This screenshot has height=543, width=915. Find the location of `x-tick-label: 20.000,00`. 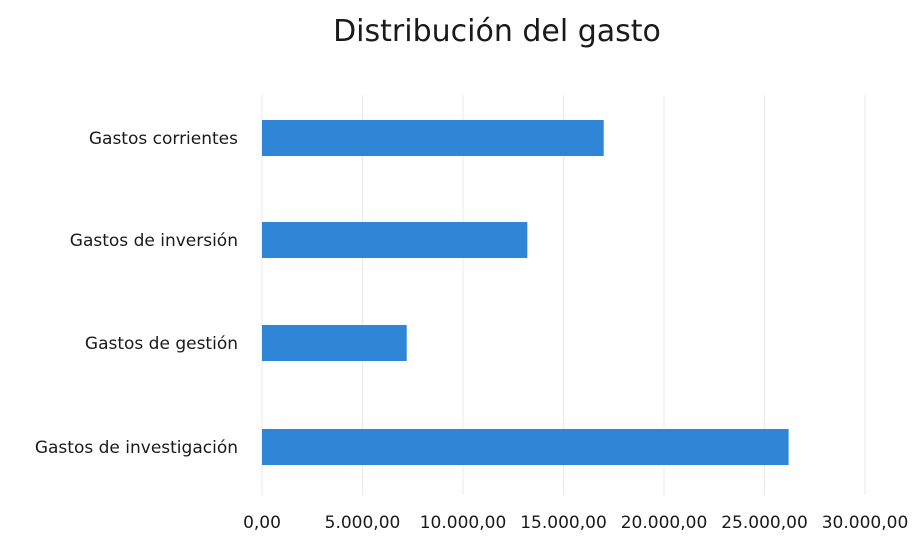

x-tick-label: 20.000,00 is located at coordinates (664, 523).